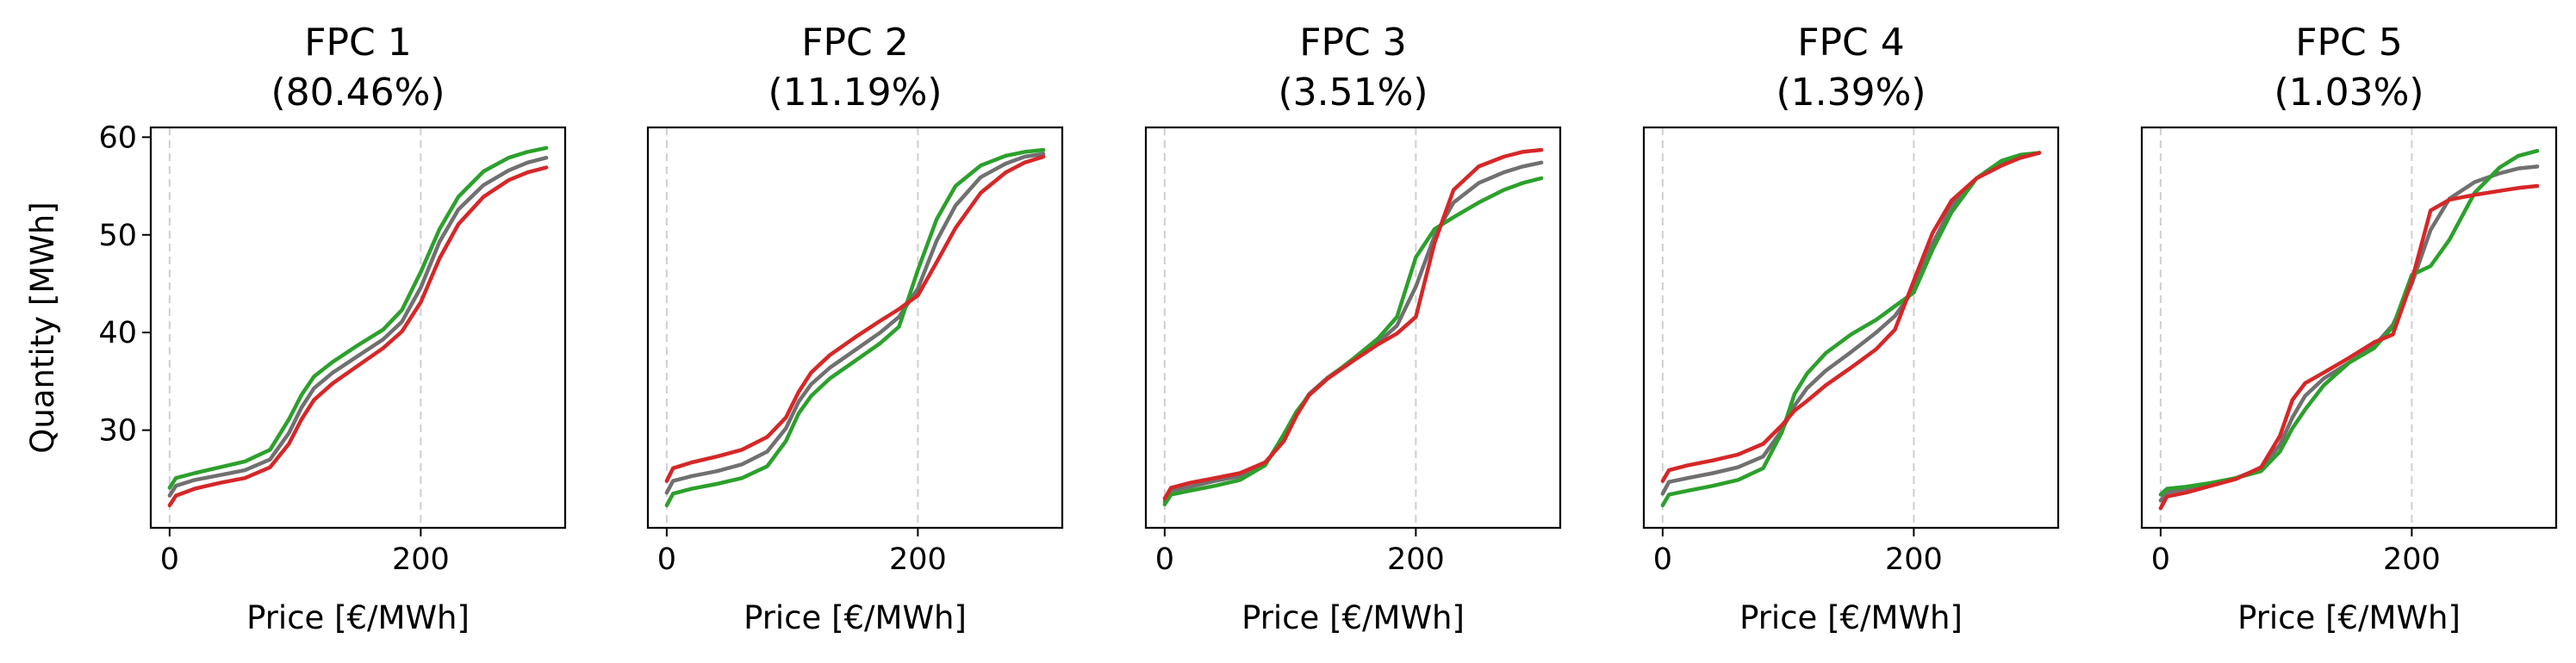  I want to click on chart-title-line2: (11.19%), so click(855, 93).